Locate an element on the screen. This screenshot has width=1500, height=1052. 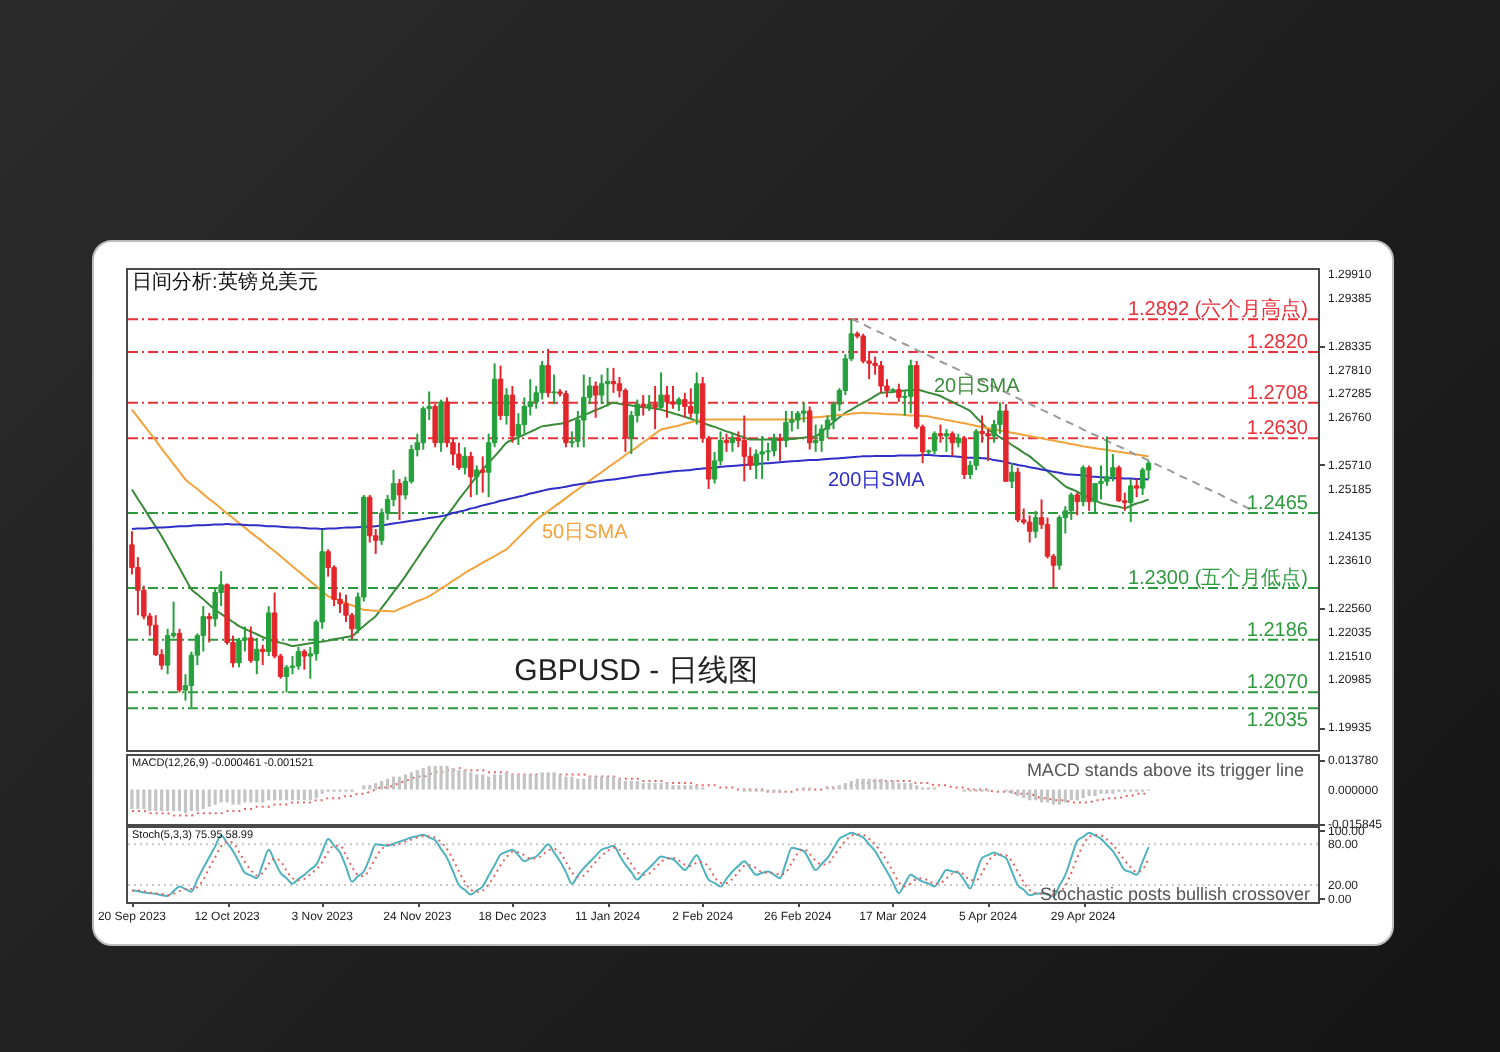
ref-line-label: 1.2035 is located at coordinates (1277, 721).